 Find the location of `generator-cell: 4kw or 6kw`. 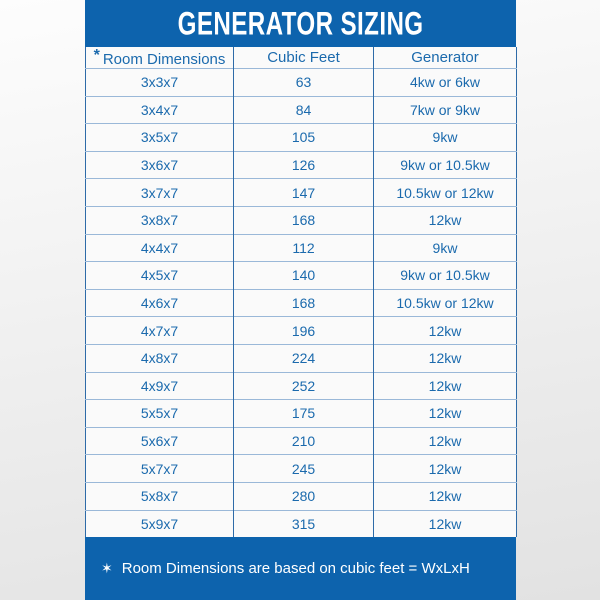

generator-cell: 4kw or 6kw is located at coordinates (445, 82).